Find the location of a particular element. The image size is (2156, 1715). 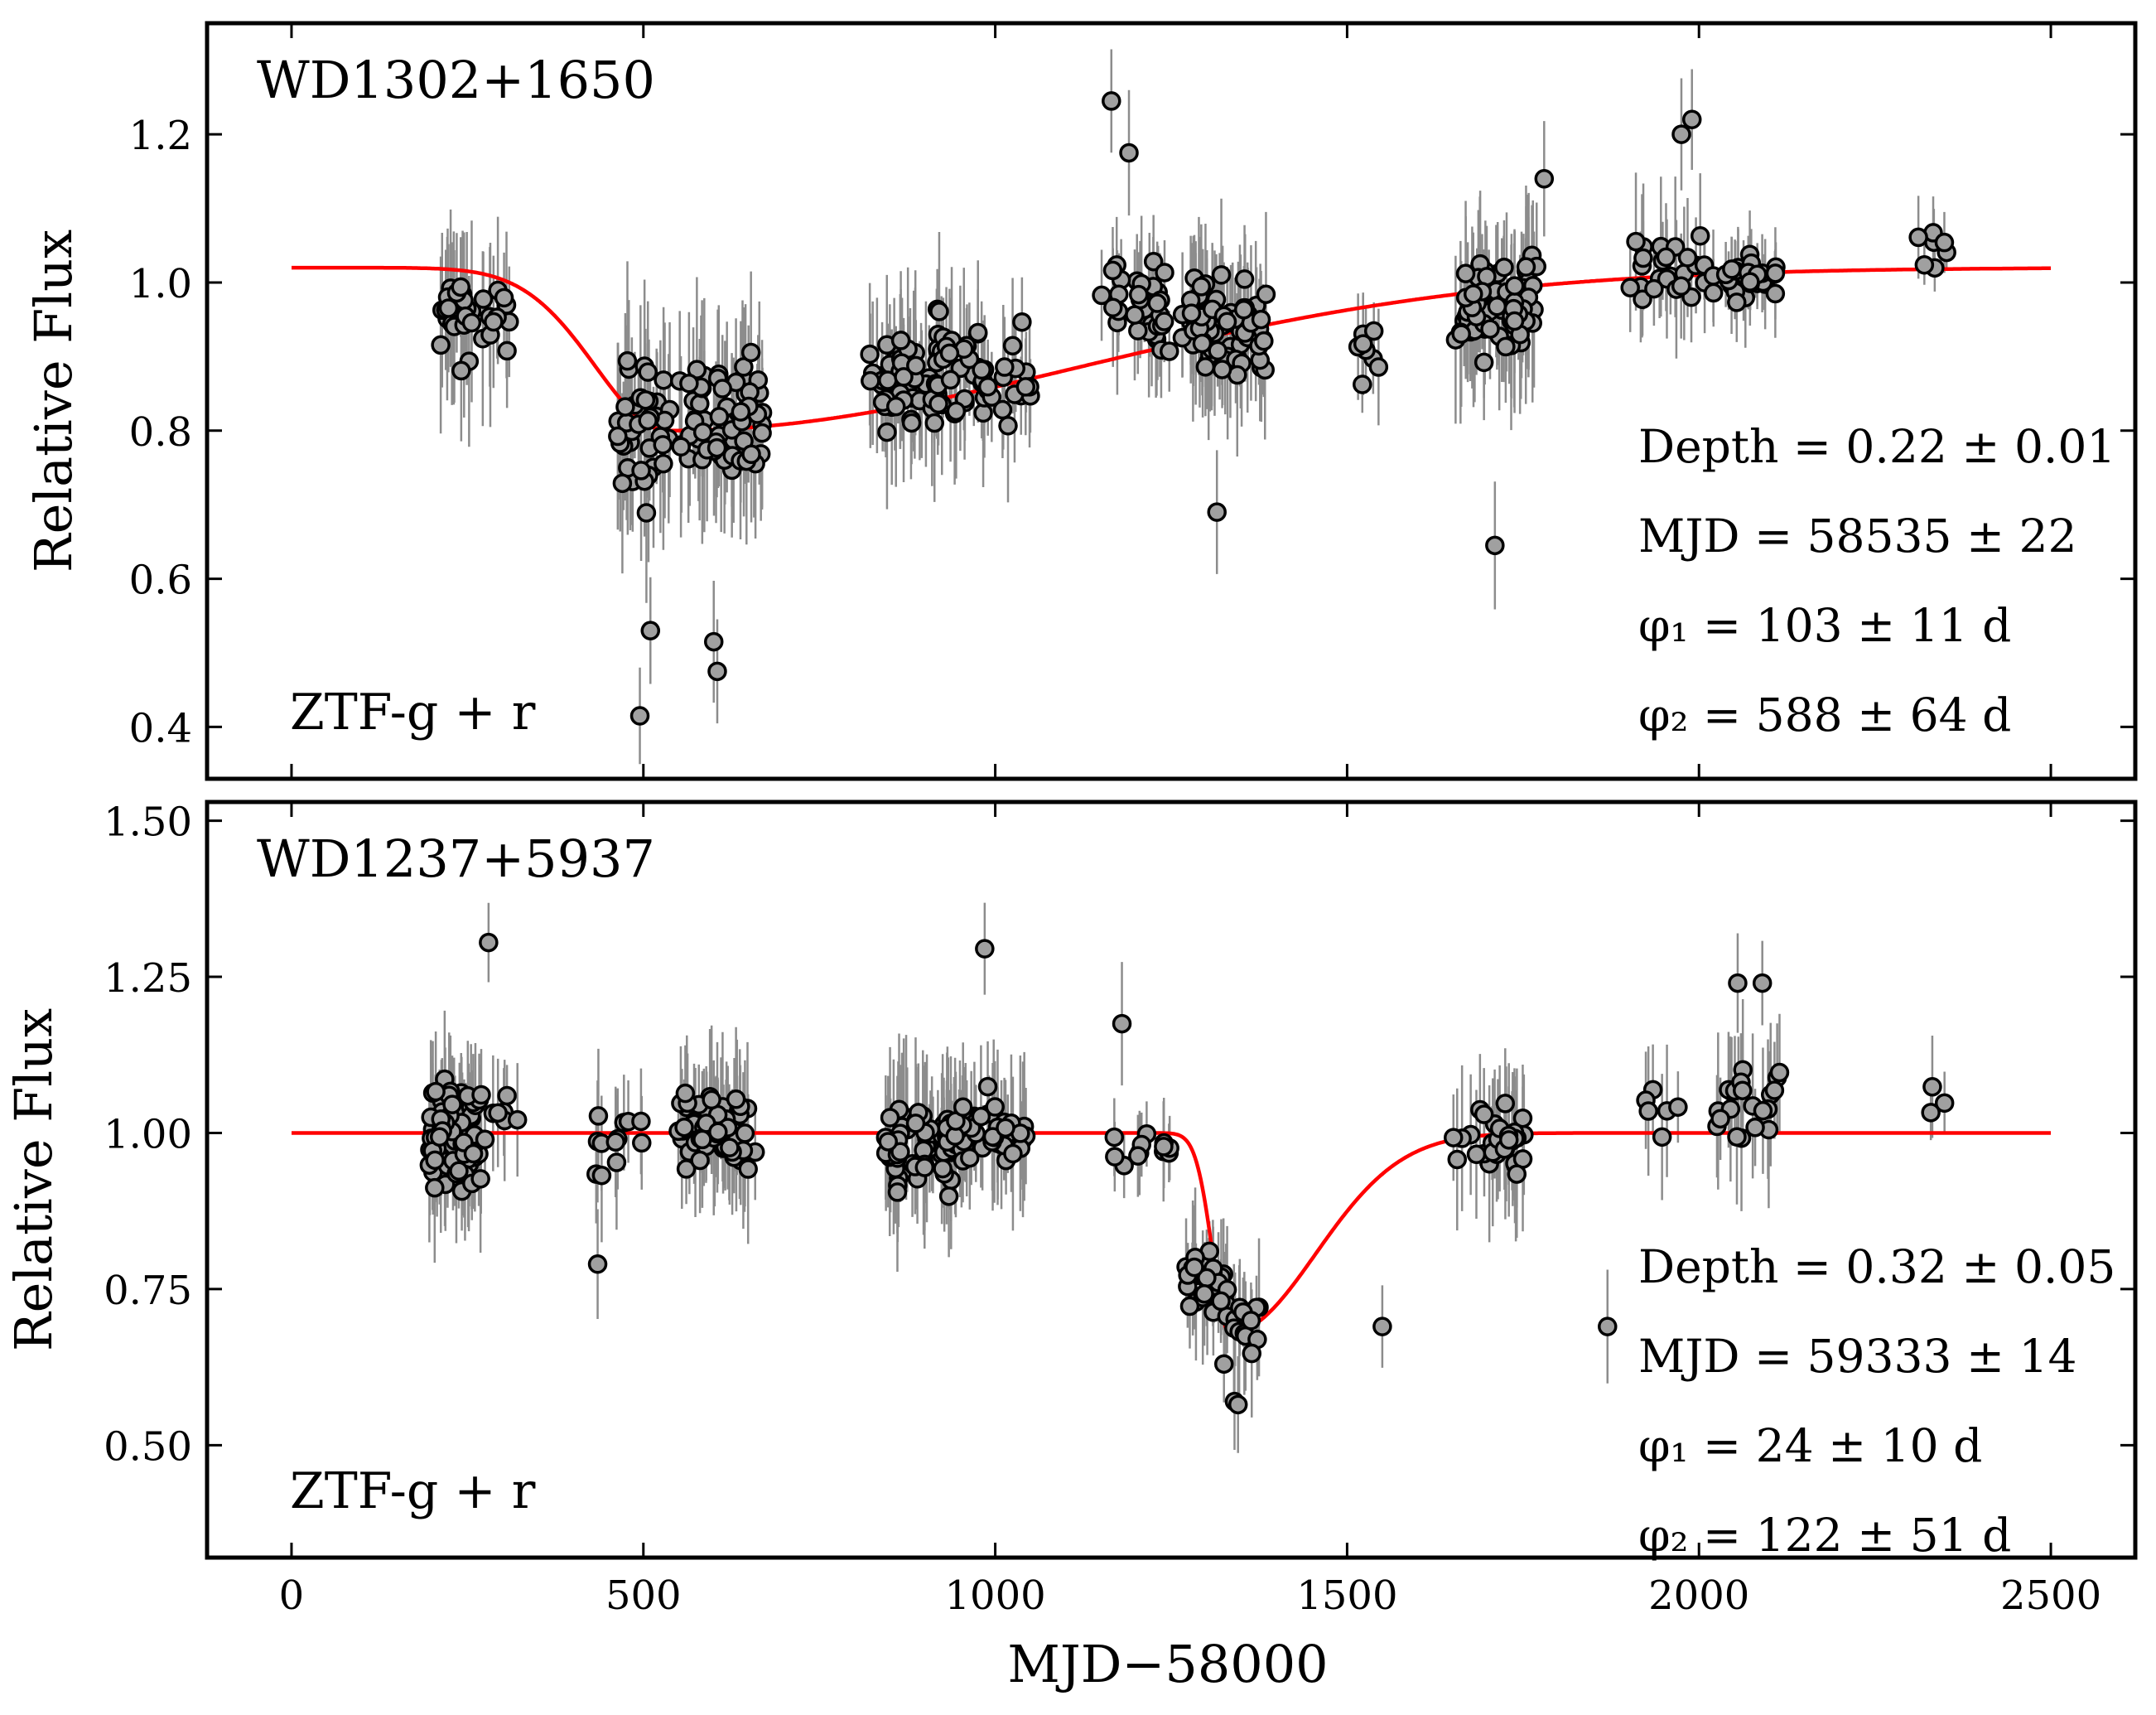

y-tick-label: 0.50 is located at coordinates (148, 1447).